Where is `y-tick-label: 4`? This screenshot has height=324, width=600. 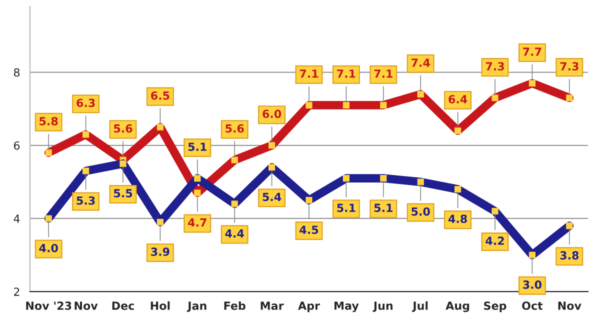 y-tick-label: 4 is located at coordinates (17, 218).